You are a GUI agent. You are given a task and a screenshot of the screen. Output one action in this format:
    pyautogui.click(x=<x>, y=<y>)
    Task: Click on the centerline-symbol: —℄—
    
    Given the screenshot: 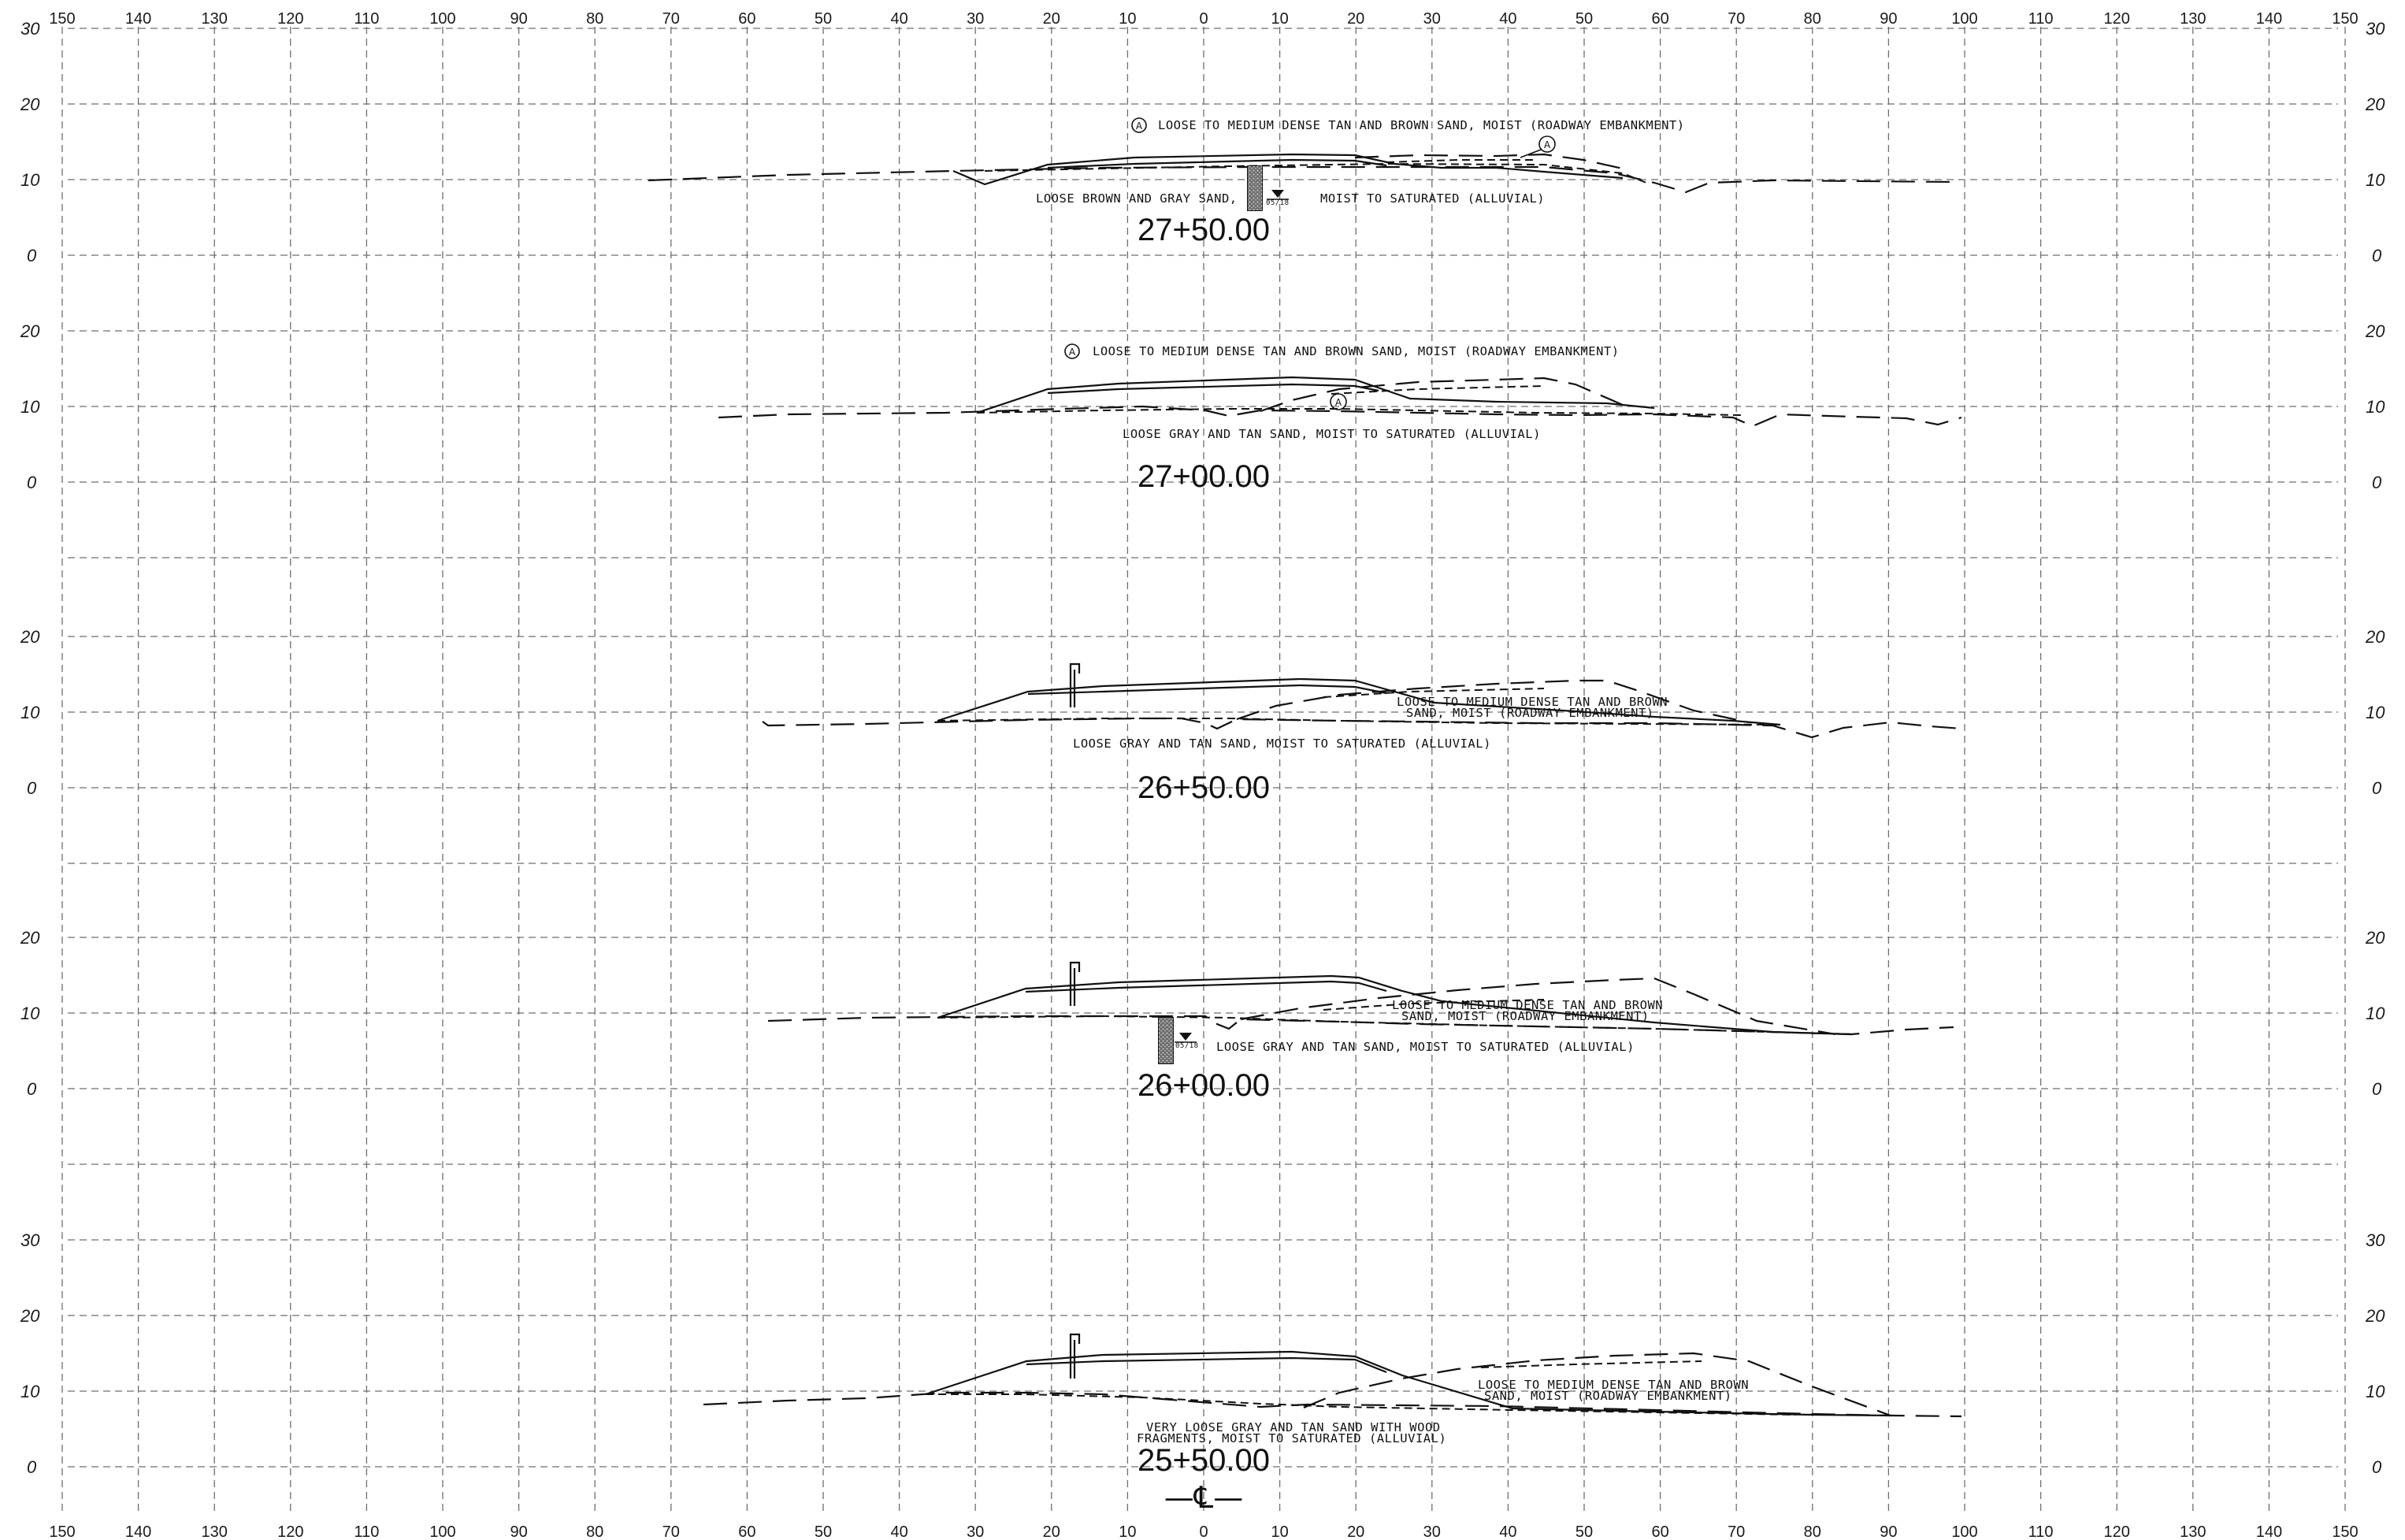 What is the action you would take?
    pyautogui.click(x=1203, y=1497)
    